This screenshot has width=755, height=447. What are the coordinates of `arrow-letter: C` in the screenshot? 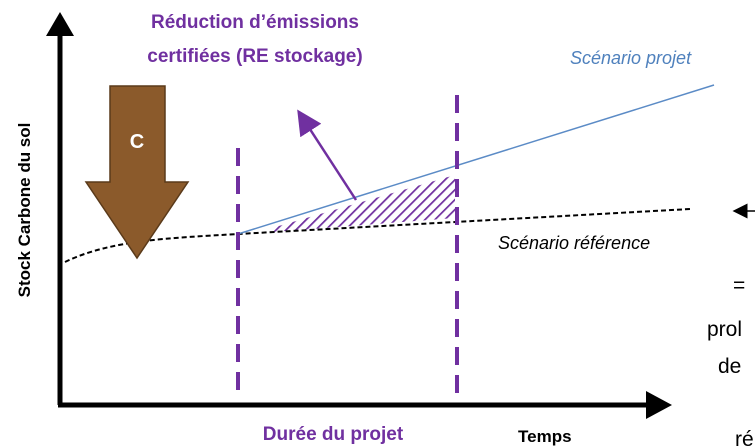 It's located at (137, 142).